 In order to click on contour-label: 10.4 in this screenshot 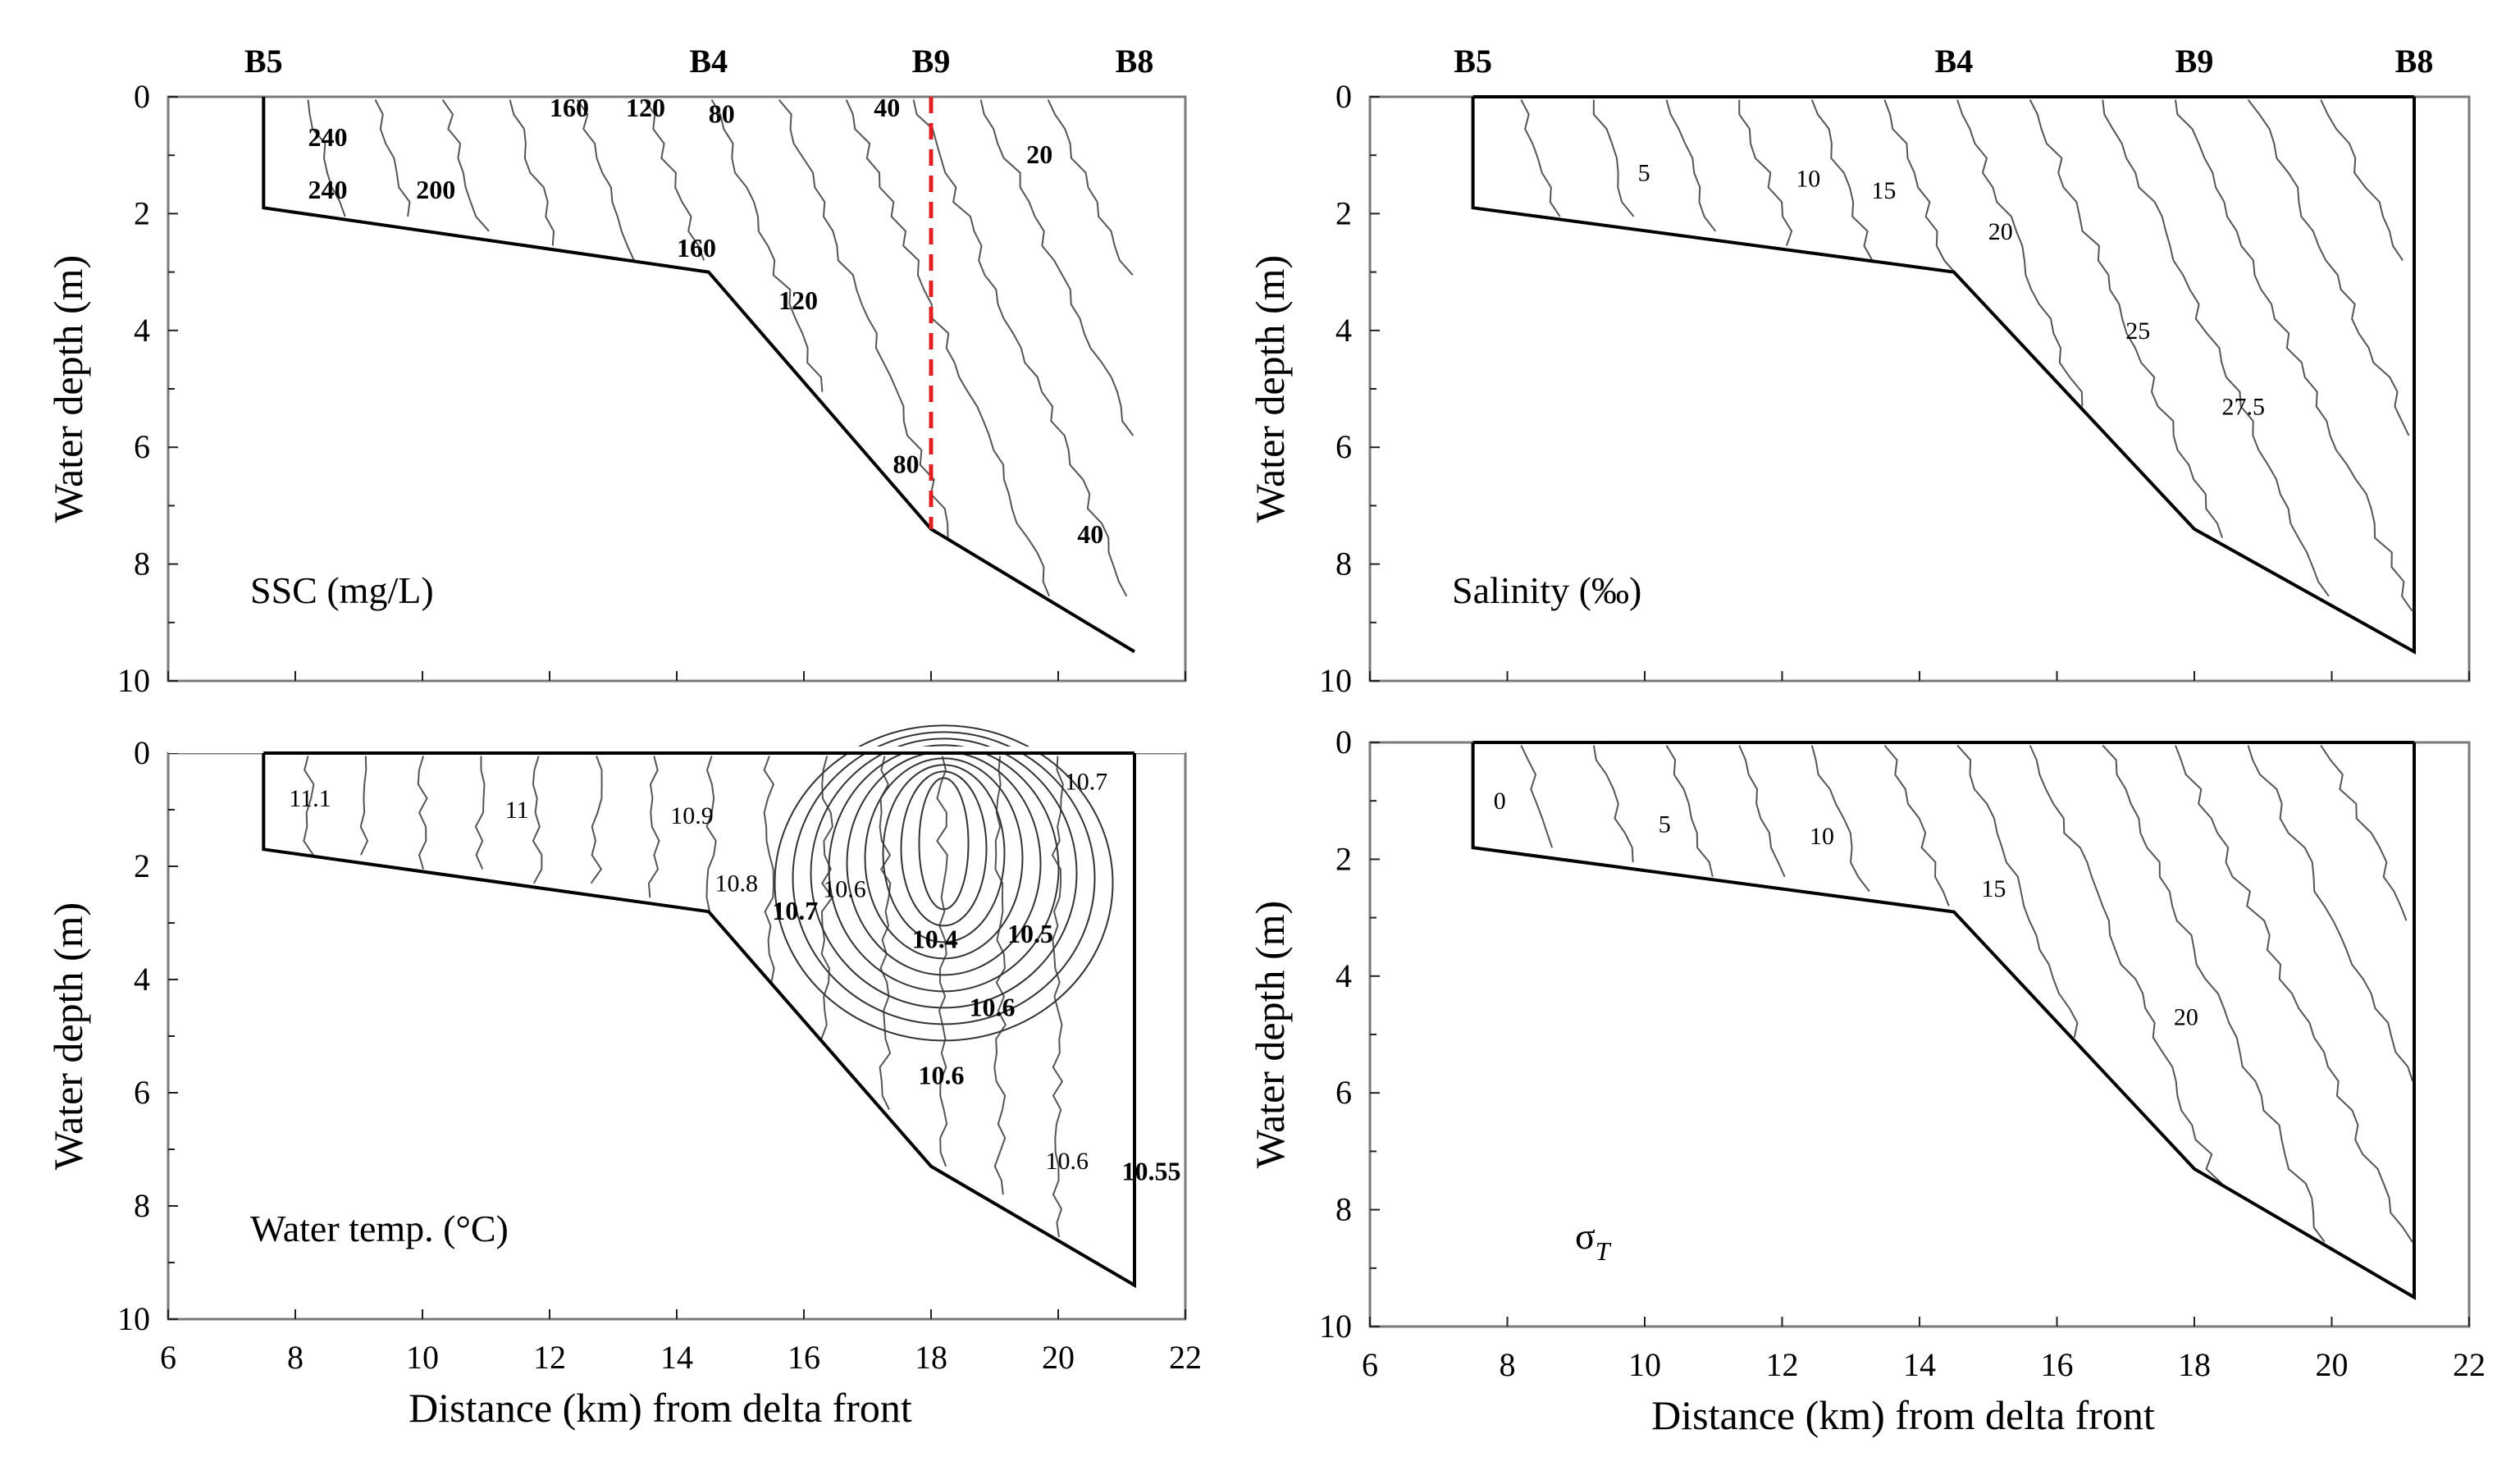, I will do `click(935, 939)`.